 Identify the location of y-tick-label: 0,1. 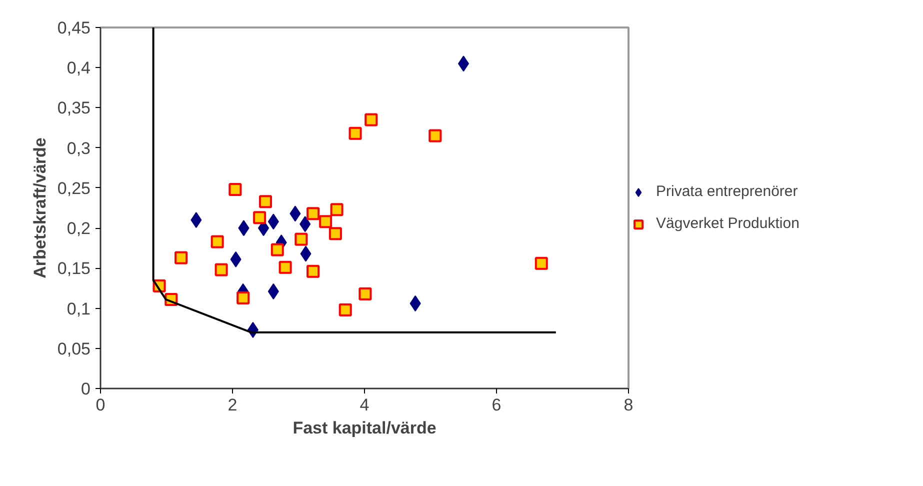
(78, 308).